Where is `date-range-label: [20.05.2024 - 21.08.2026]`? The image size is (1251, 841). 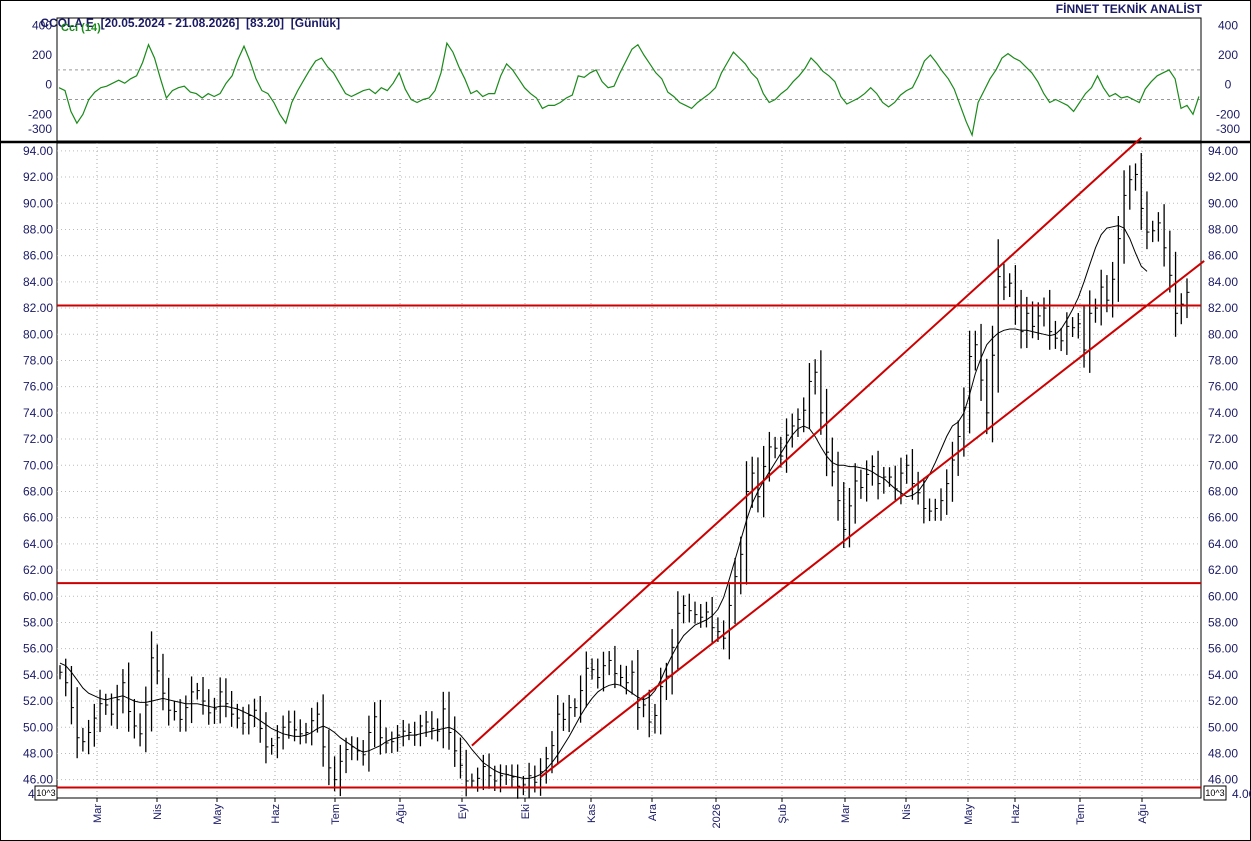 date-range-label: [20.05.2024 - 21.08.2026] is located at coordinates (170, 23).